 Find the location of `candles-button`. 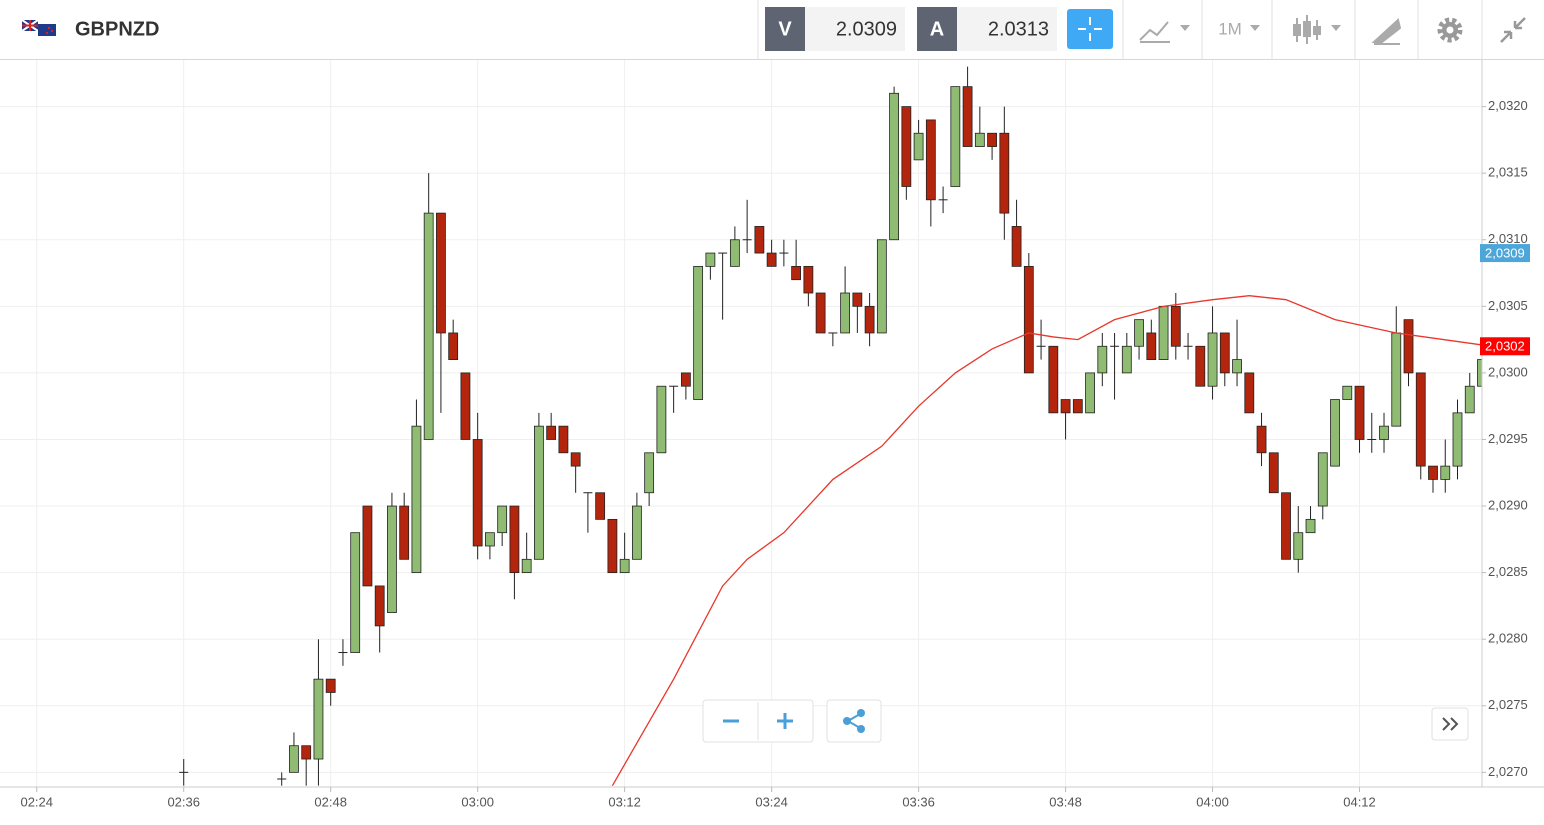

candles-button is located at coordinates (1317, 29).